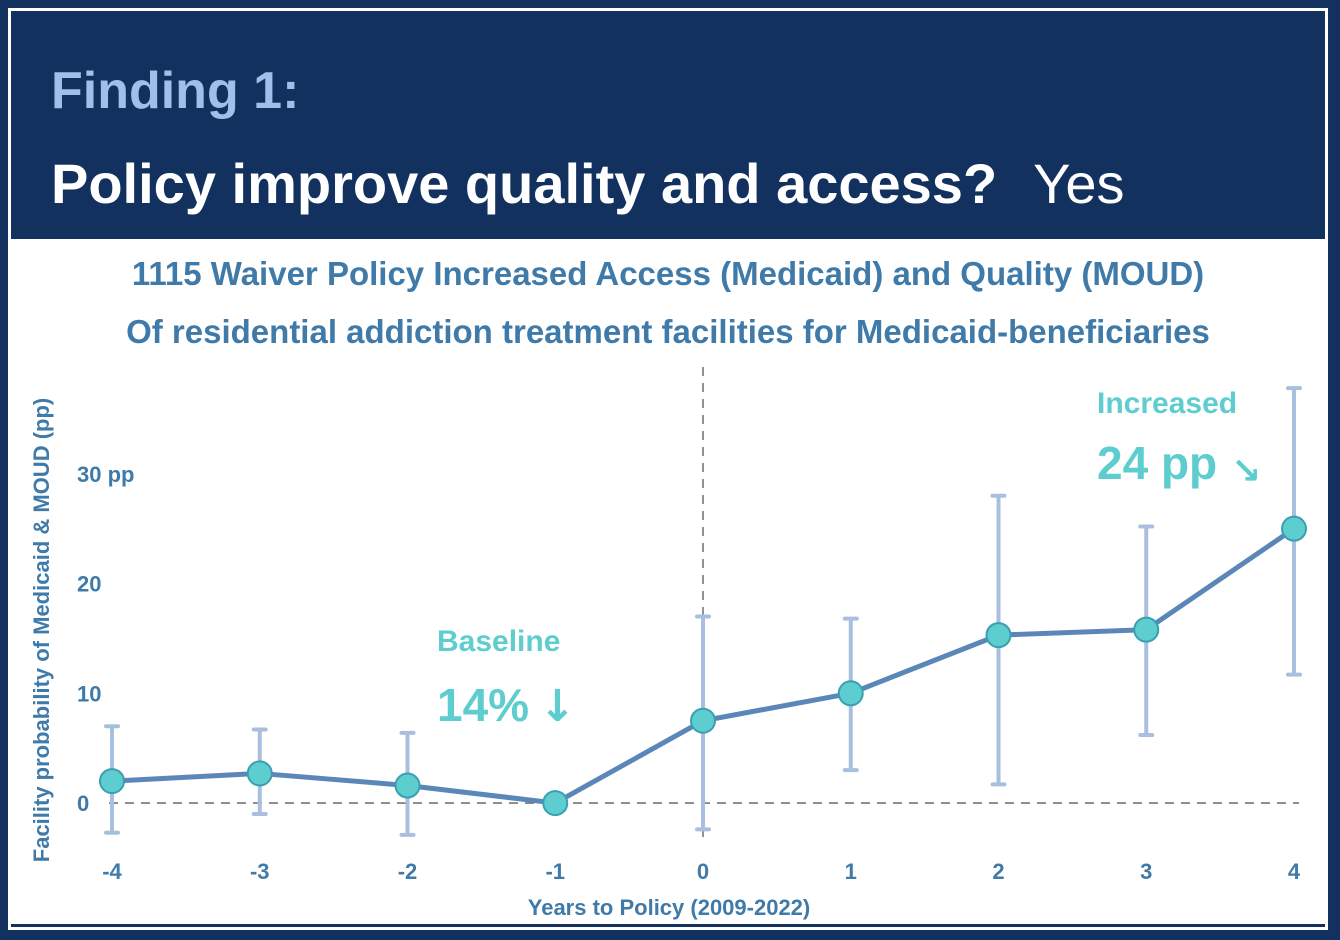 The width and height of the screenshot is (1340, 940). I want to click on x-tick-label: 0, so click(703, 871).